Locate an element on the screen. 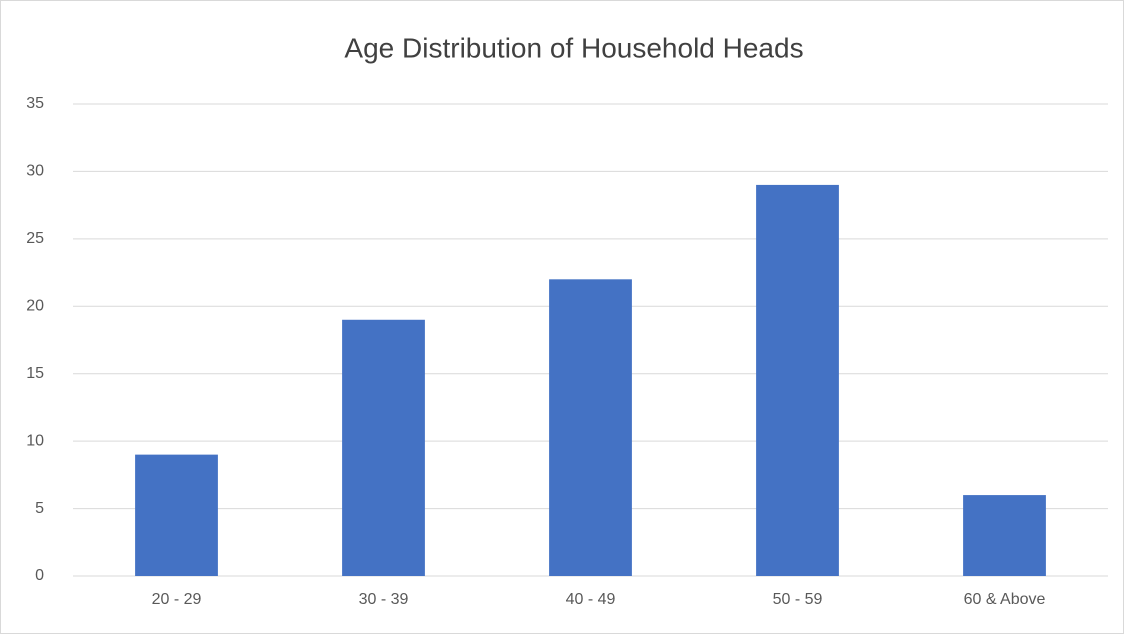 This screenshot has width=1124, height=634. x-tick-label: 50 - 59 is located at coordinates (798, 599).